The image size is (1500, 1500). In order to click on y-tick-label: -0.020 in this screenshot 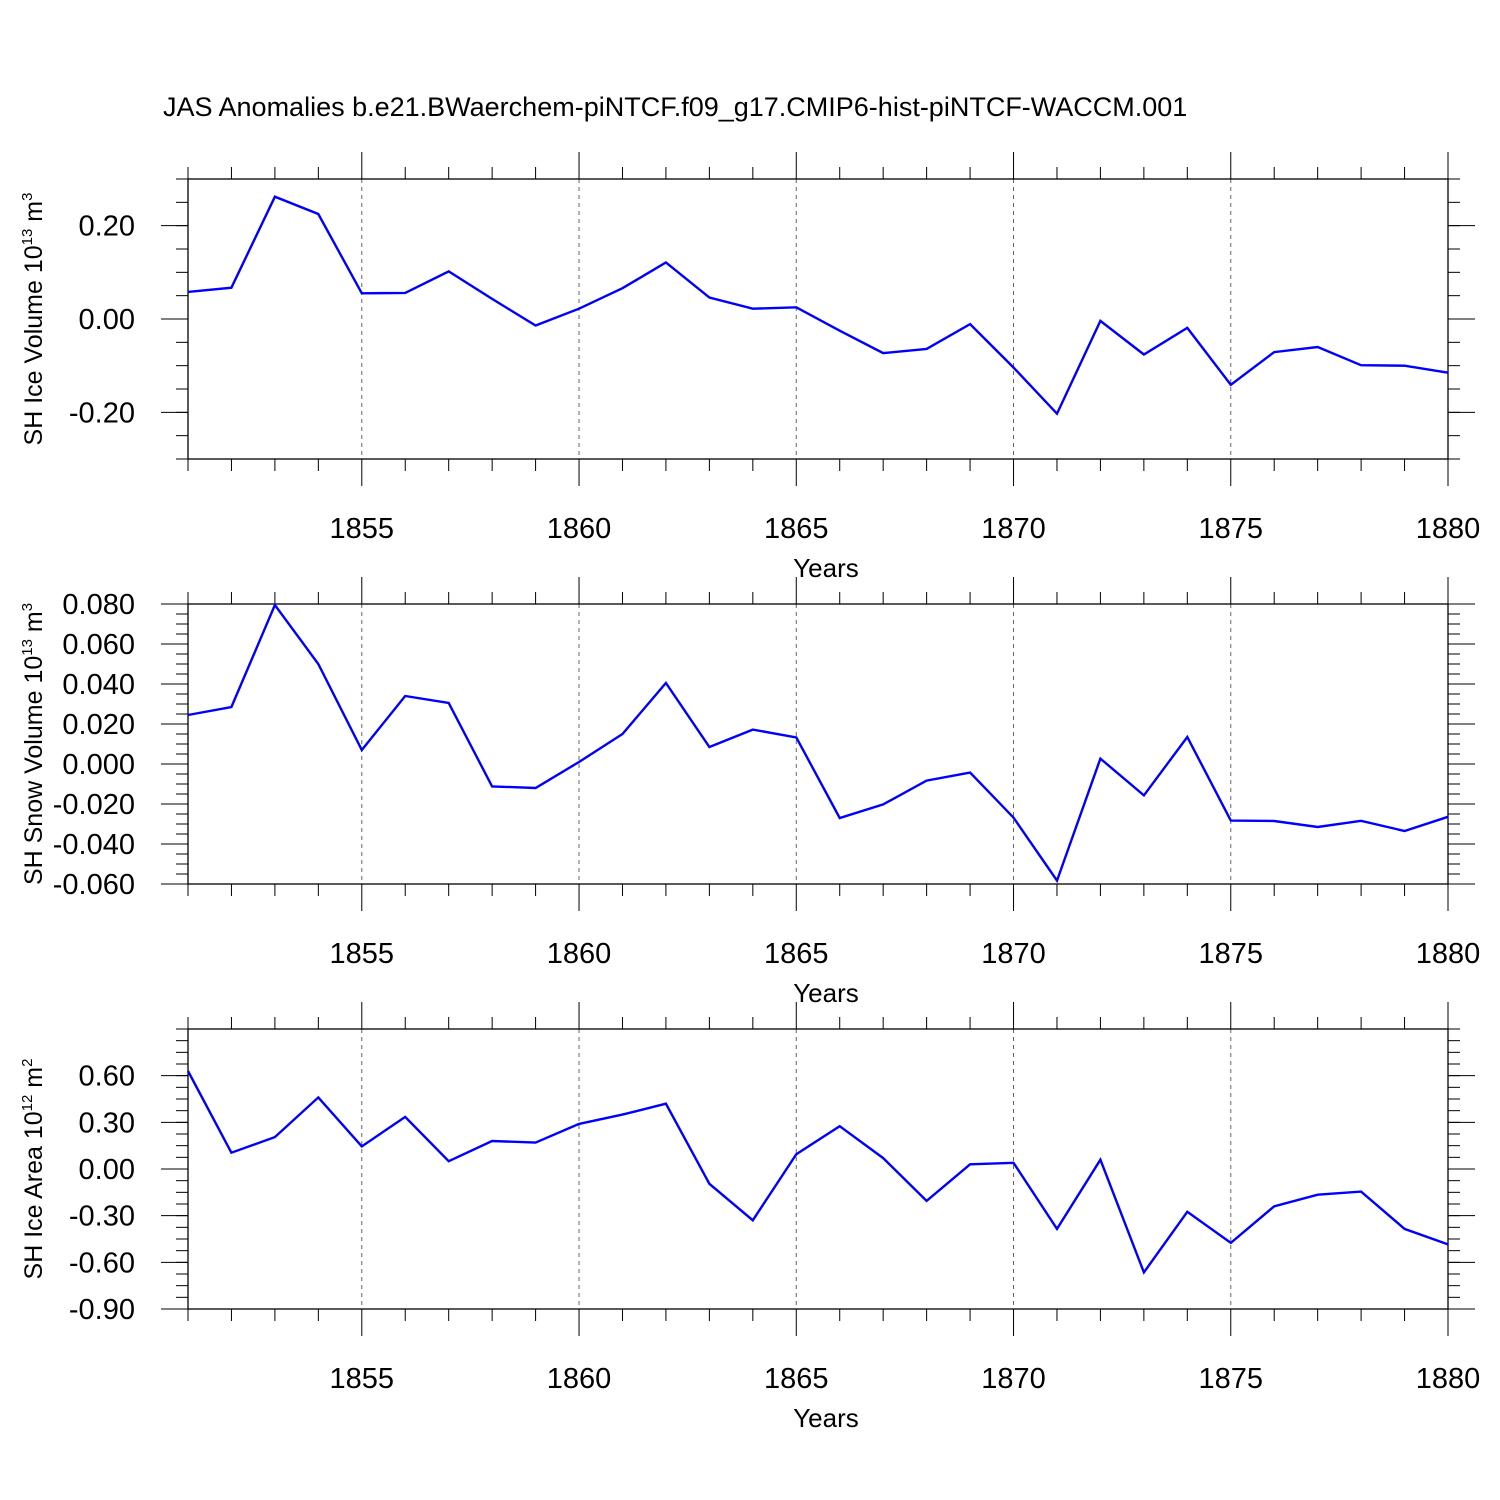, I will do `click(94, 805)`.